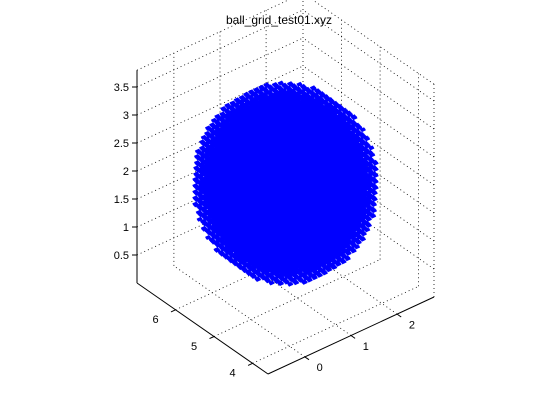 The width and height of the screenshot is (560, 420). I want to click on x-tick-label: 1, so click(366, 347).